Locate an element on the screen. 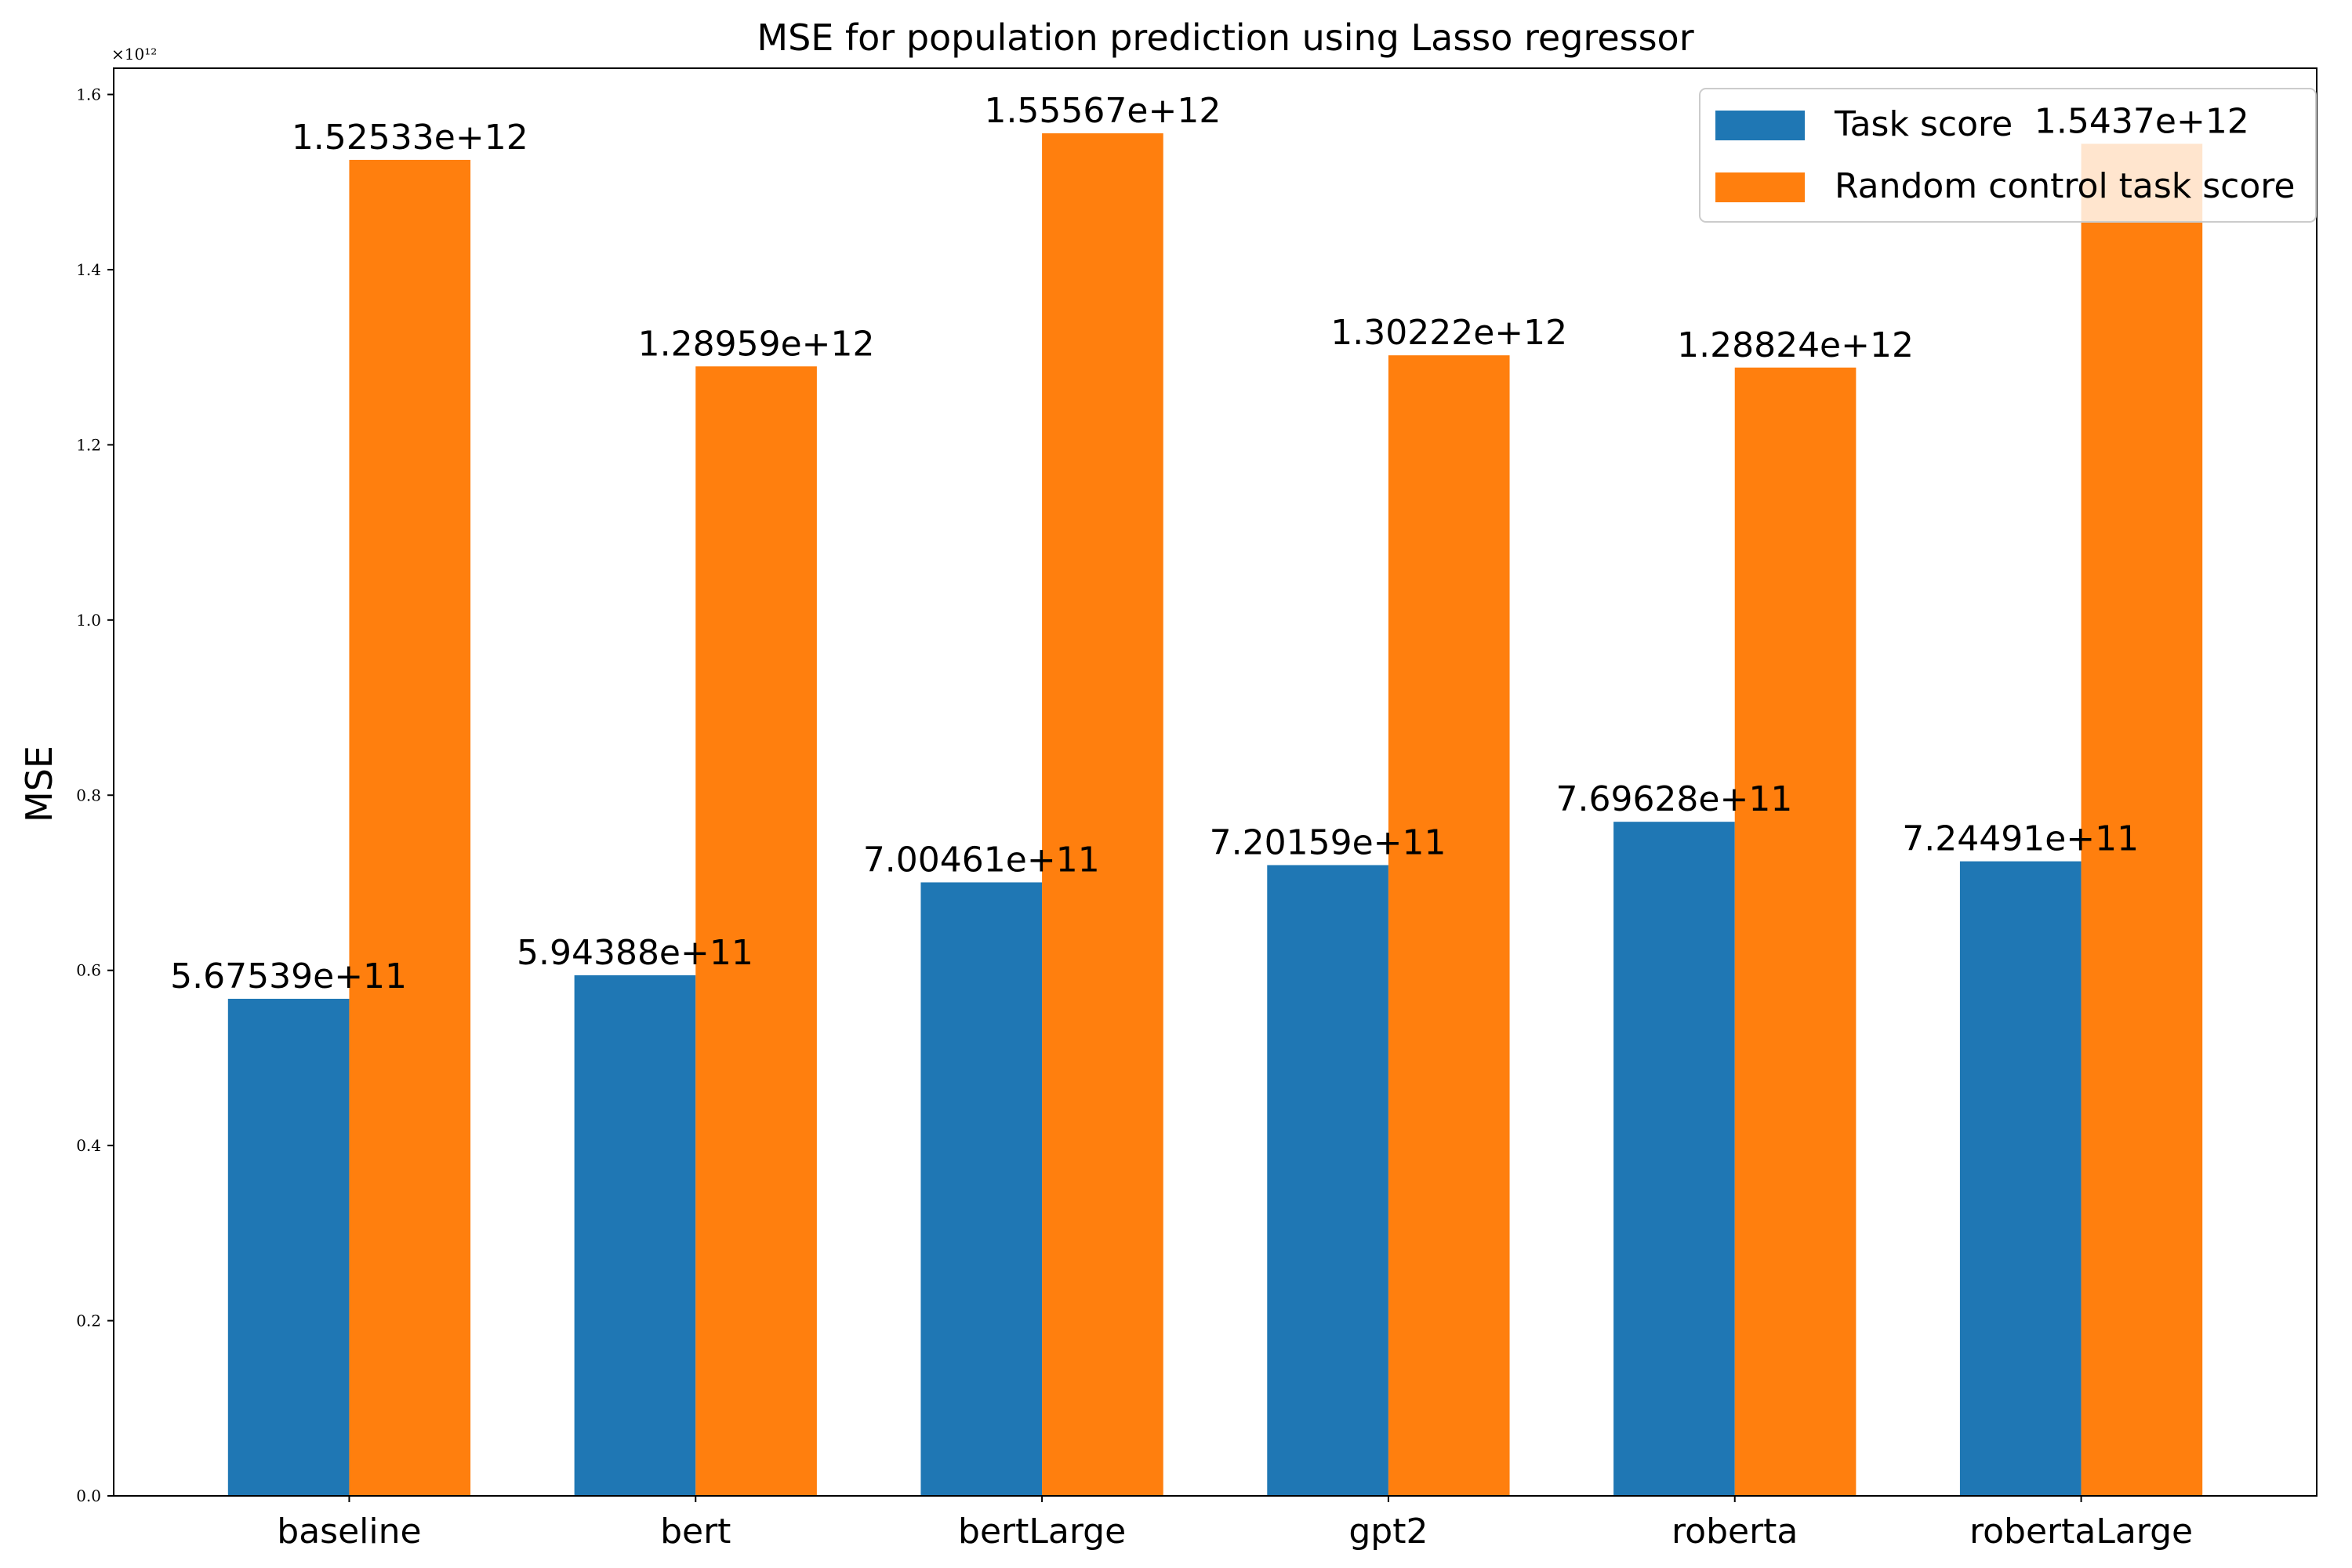  legend-box is located at coordinates (2008, 155).